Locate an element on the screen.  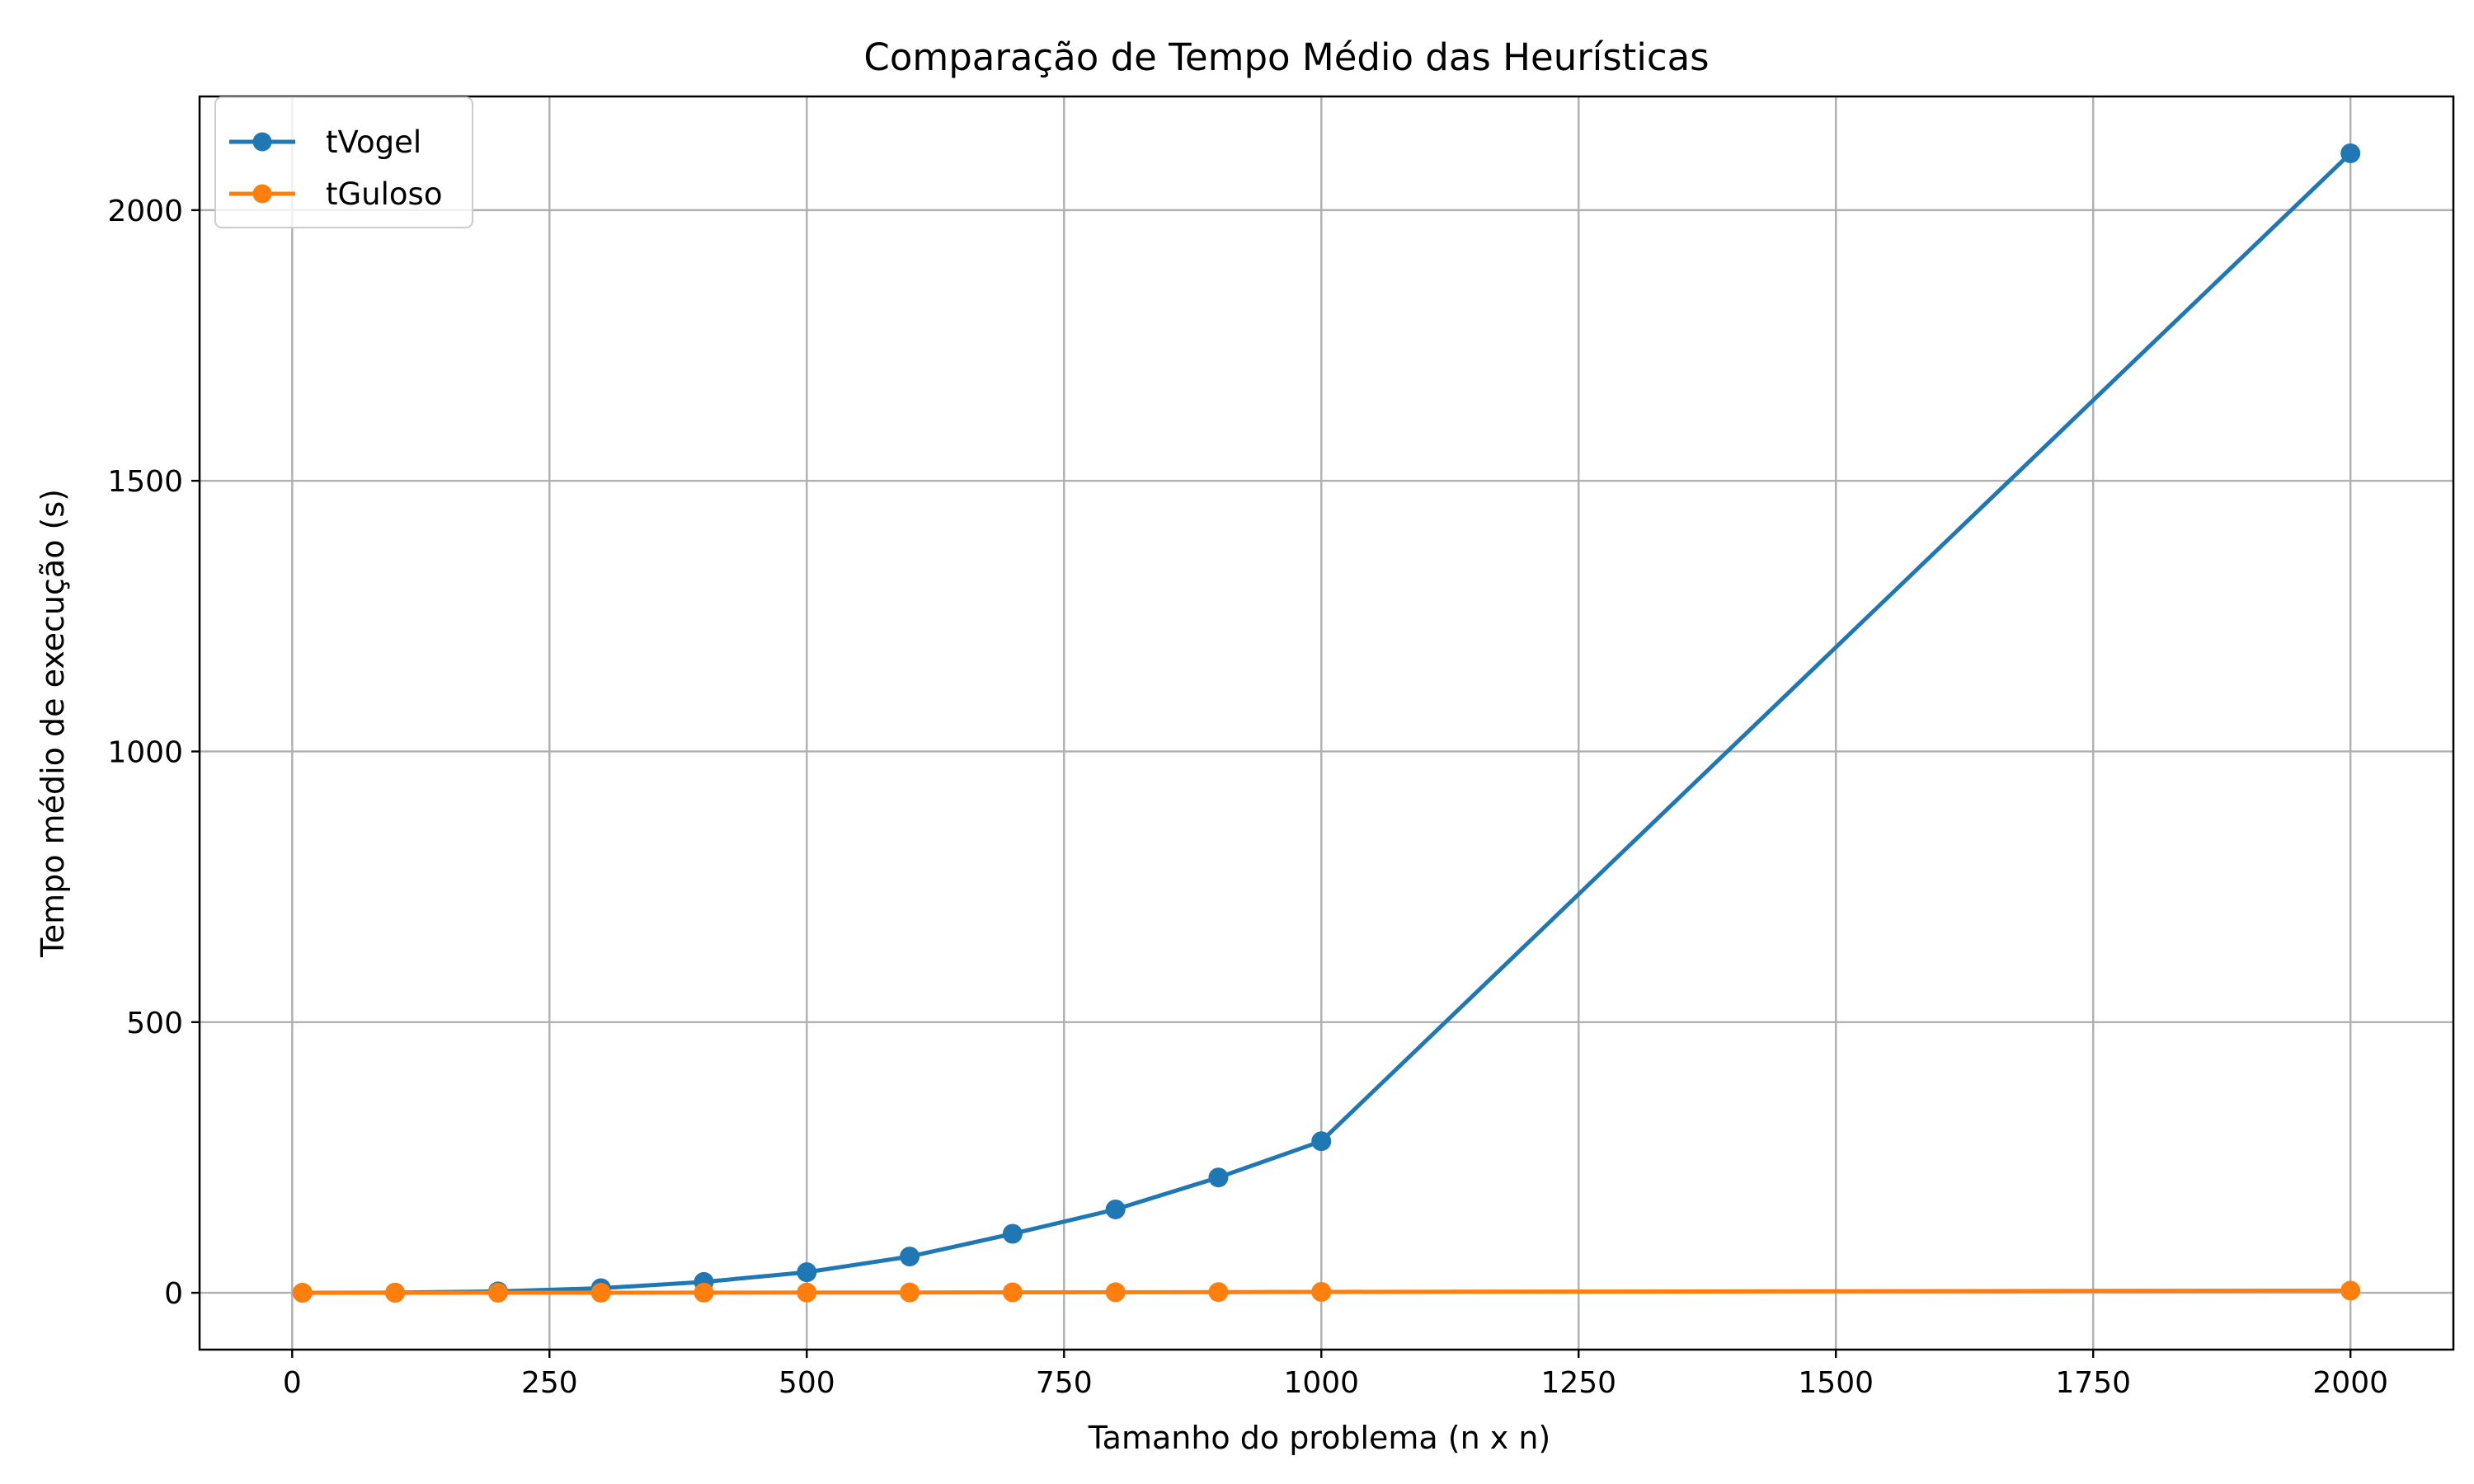
y-tick-label: 2000 is located at coordinates (145, 212).